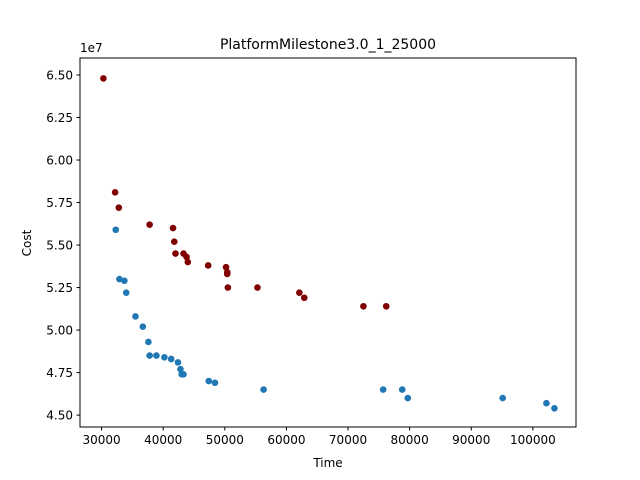 The height and width of the screenshot is (480, 640). Describe the element at coordinates (286, 440) in the screenshot. I see `x-tick-label: 60000` at that location.